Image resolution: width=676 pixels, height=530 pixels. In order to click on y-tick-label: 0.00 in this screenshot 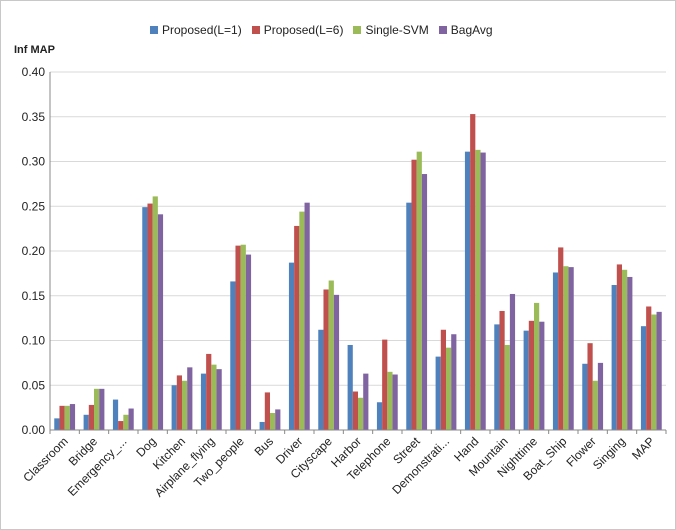, I will do `click(34, 430)`.